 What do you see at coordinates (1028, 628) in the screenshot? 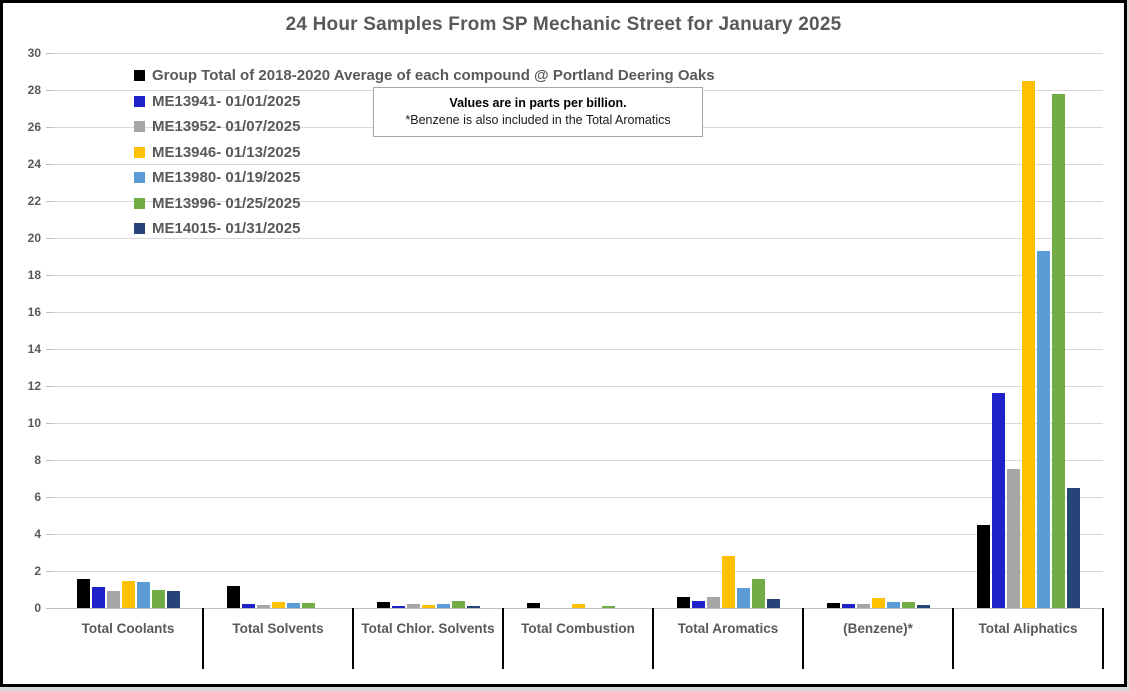
I see `x-axis-label: Total Aliphatics` at bounding box center [1028, 628].